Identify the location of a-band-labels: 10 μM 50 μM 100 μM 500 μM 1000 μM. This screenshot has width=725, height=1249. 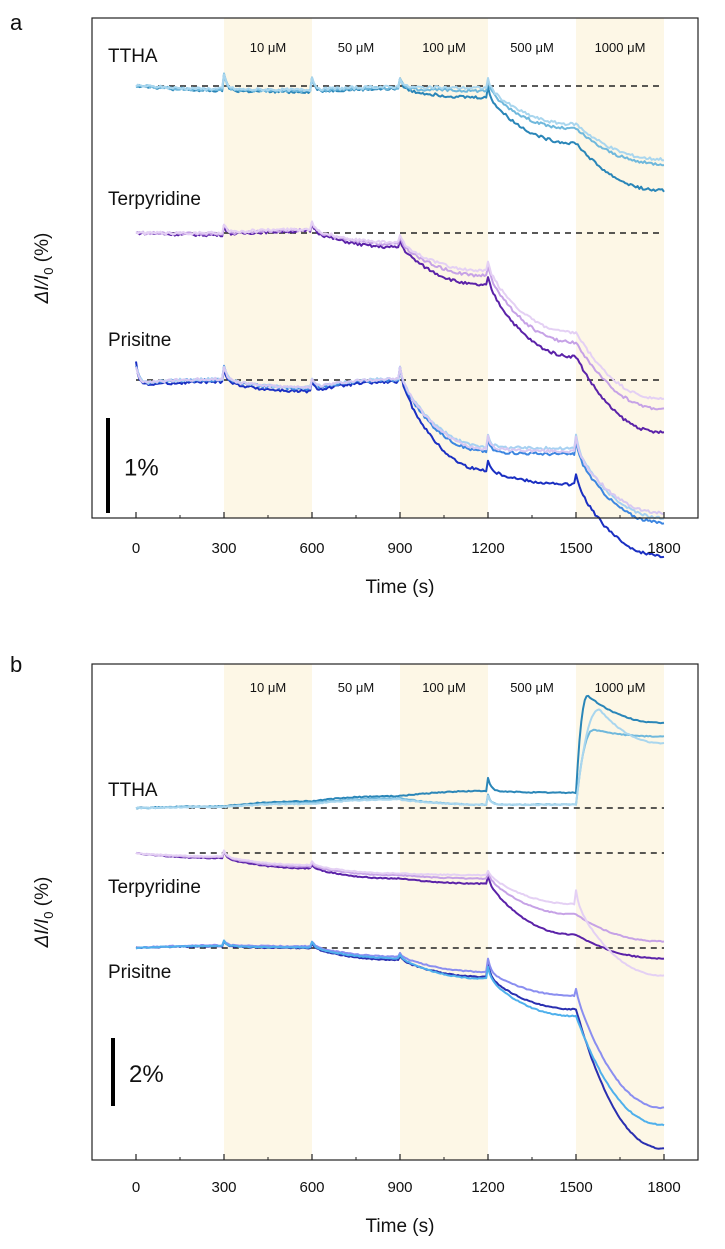
(448, 47).